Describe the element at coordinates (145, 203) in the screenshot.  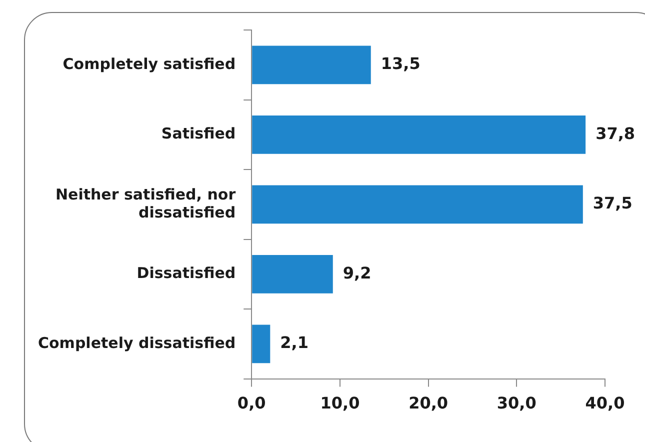
I see `y-tick-label: Neither satisfied, nor dissatisfied` at that location.